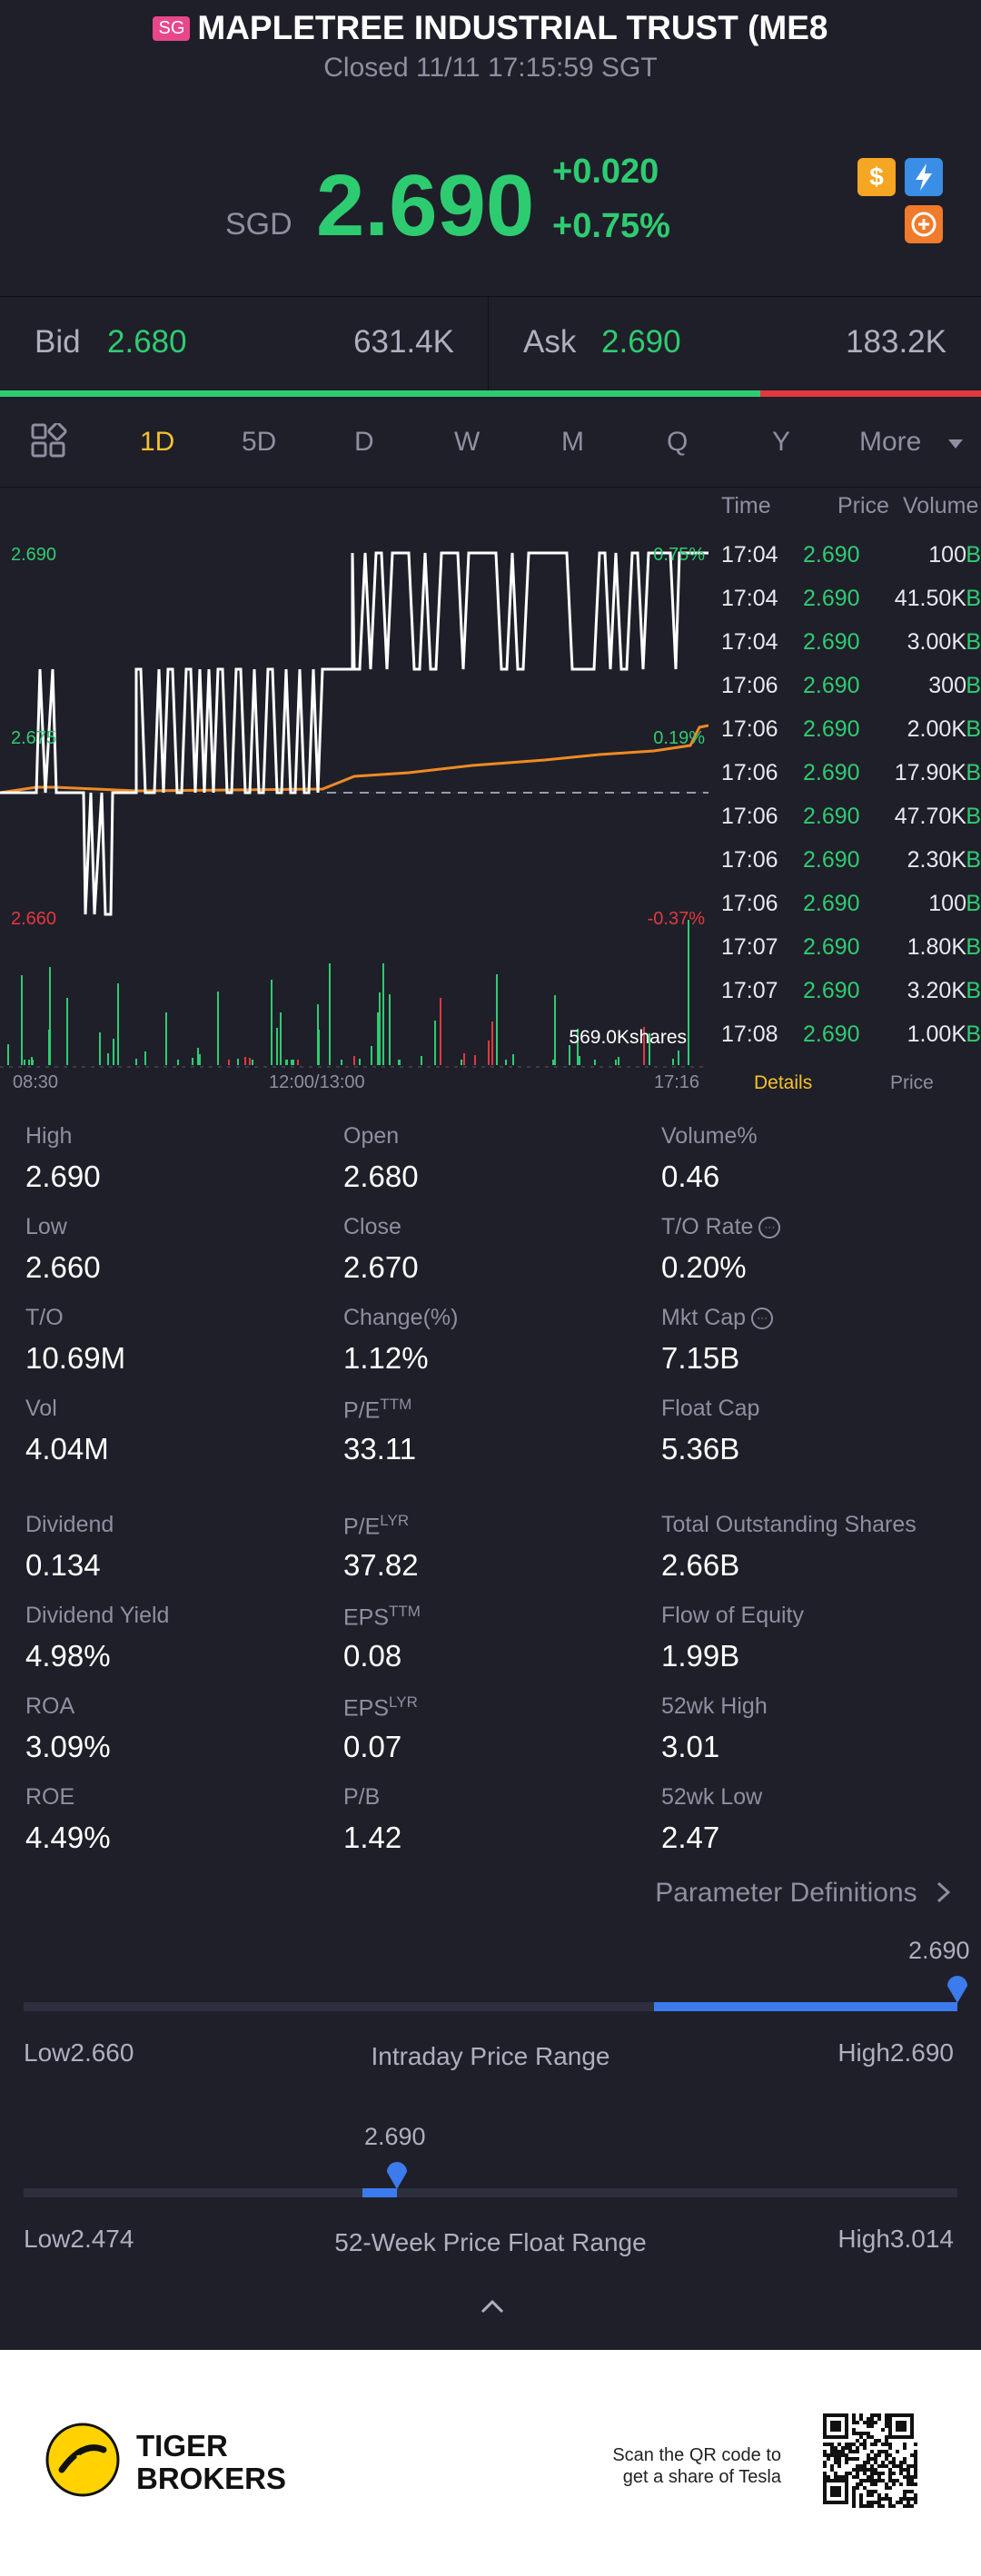 The height and width of the screenshot is (2576, 981). I want to click on stat-pb-label: P/B, so click(362, 1797).